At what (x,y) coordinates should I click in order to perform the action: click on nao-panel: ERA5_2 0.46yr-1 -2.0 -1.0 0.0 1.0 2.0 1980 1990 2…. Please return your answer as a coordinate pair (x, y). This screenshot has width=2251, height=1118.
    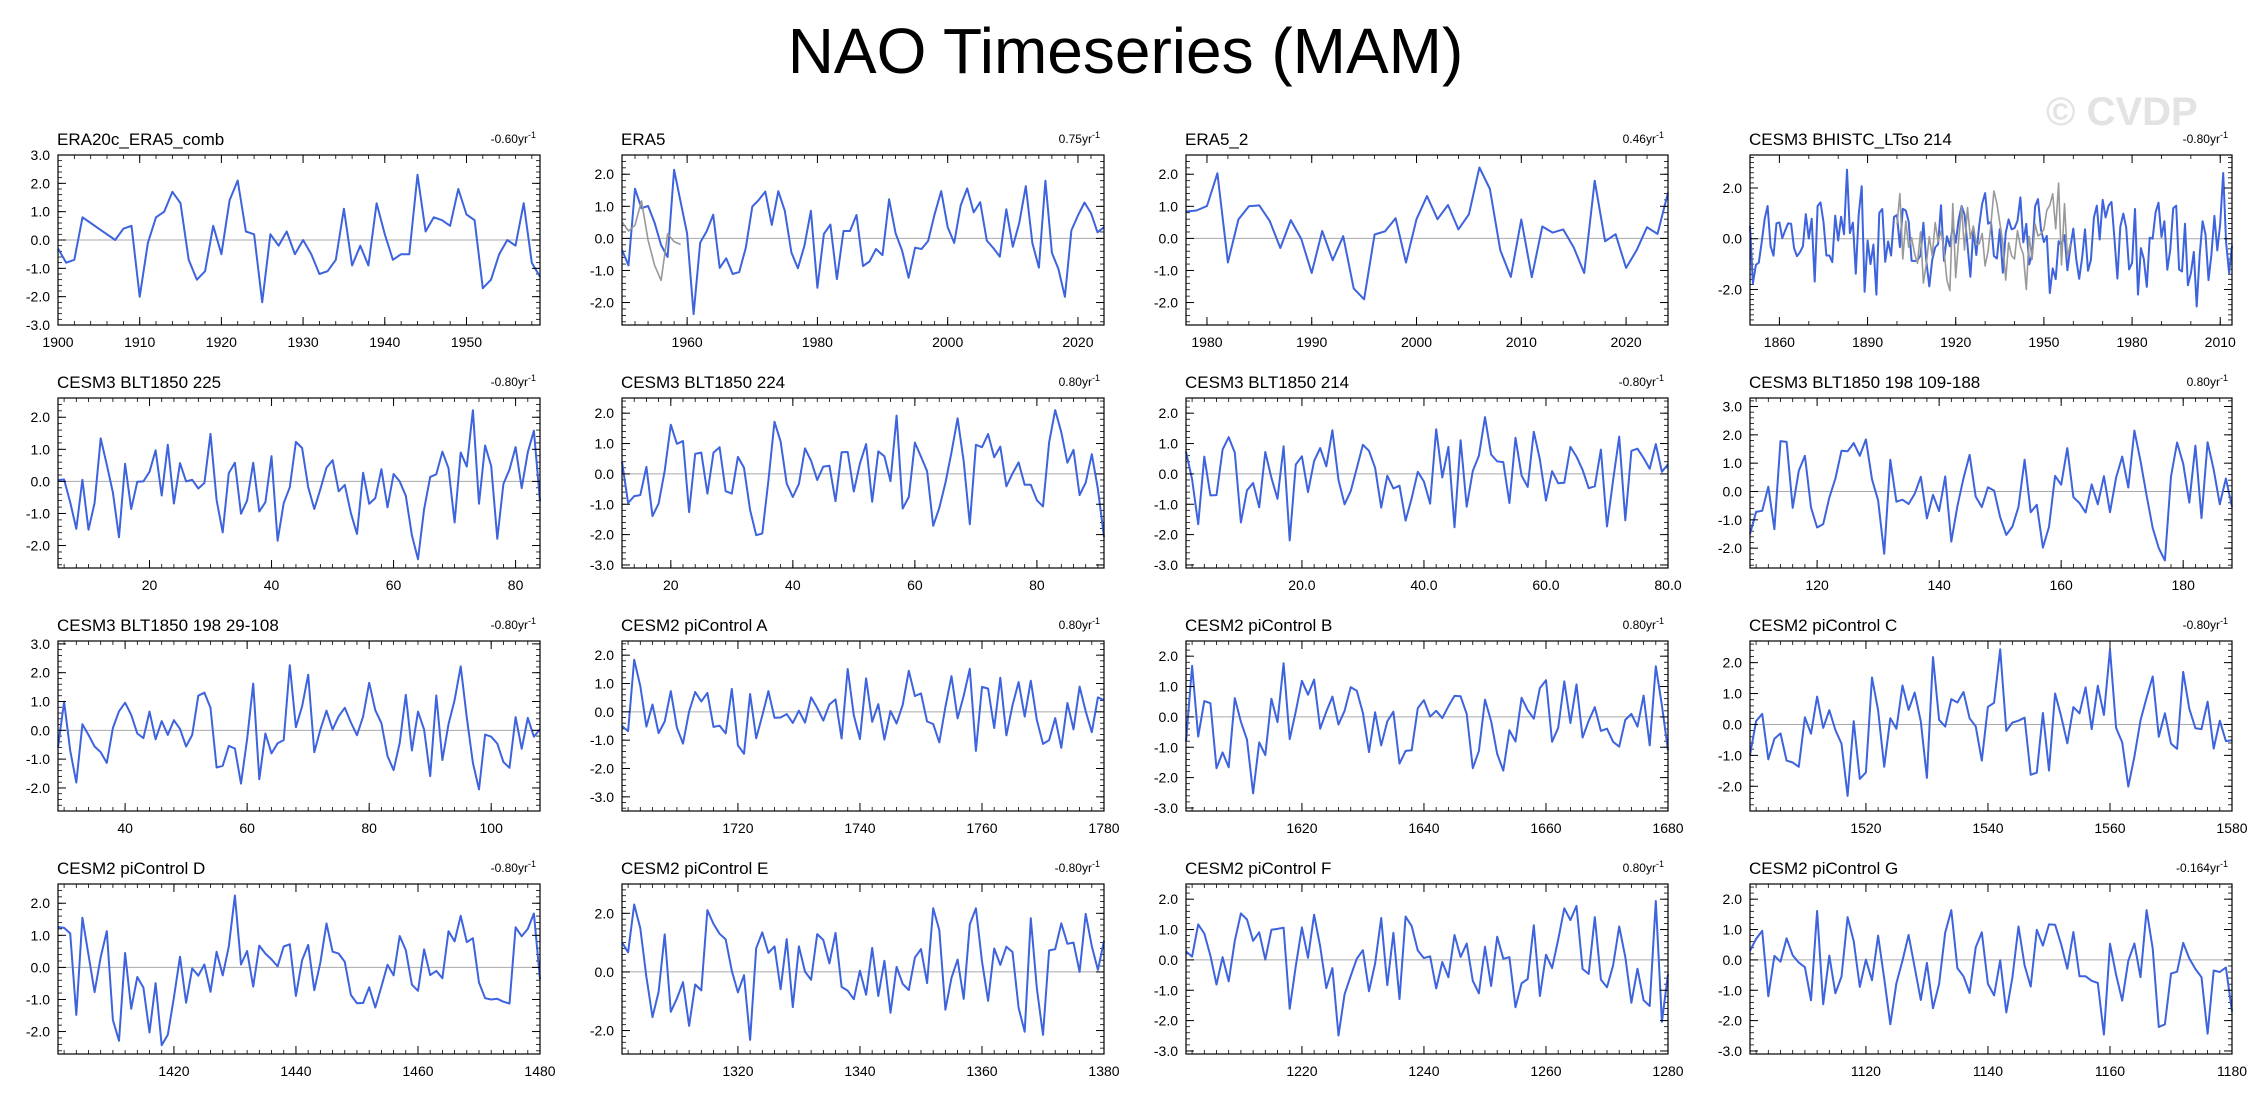
    Looking at the image, I should click on (1411, 240).